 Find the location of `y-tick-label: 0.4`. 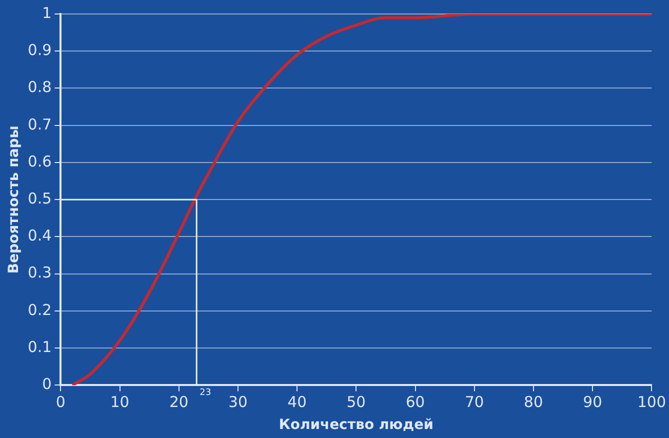

y-tick-label: 0.4 is located at coordinates (40, 235).